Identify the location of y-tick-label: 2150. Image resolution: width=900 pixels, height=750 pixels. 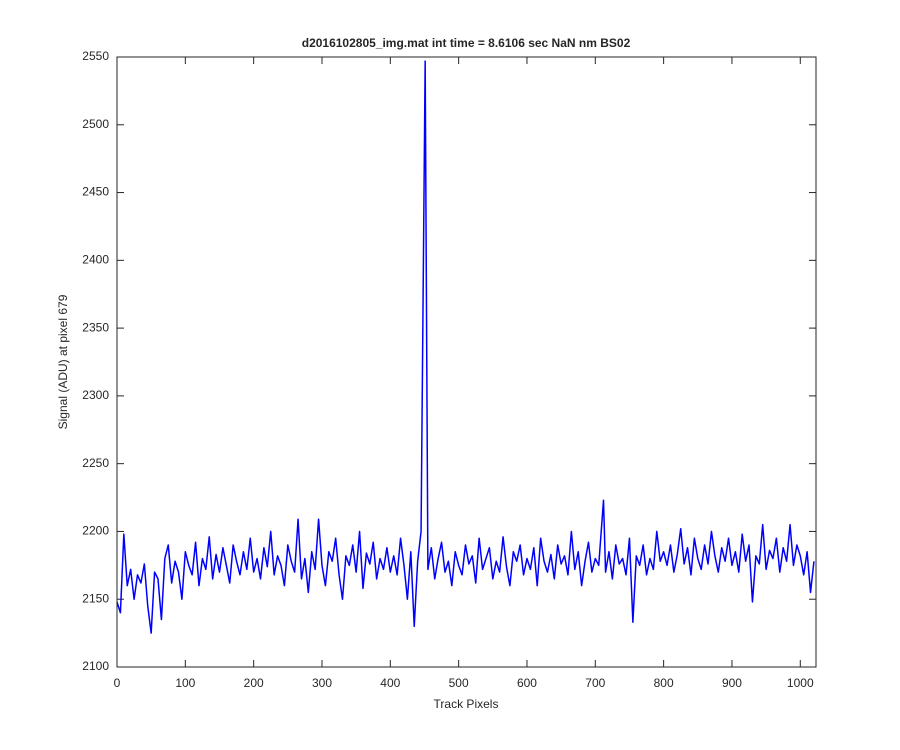
(95, 598).